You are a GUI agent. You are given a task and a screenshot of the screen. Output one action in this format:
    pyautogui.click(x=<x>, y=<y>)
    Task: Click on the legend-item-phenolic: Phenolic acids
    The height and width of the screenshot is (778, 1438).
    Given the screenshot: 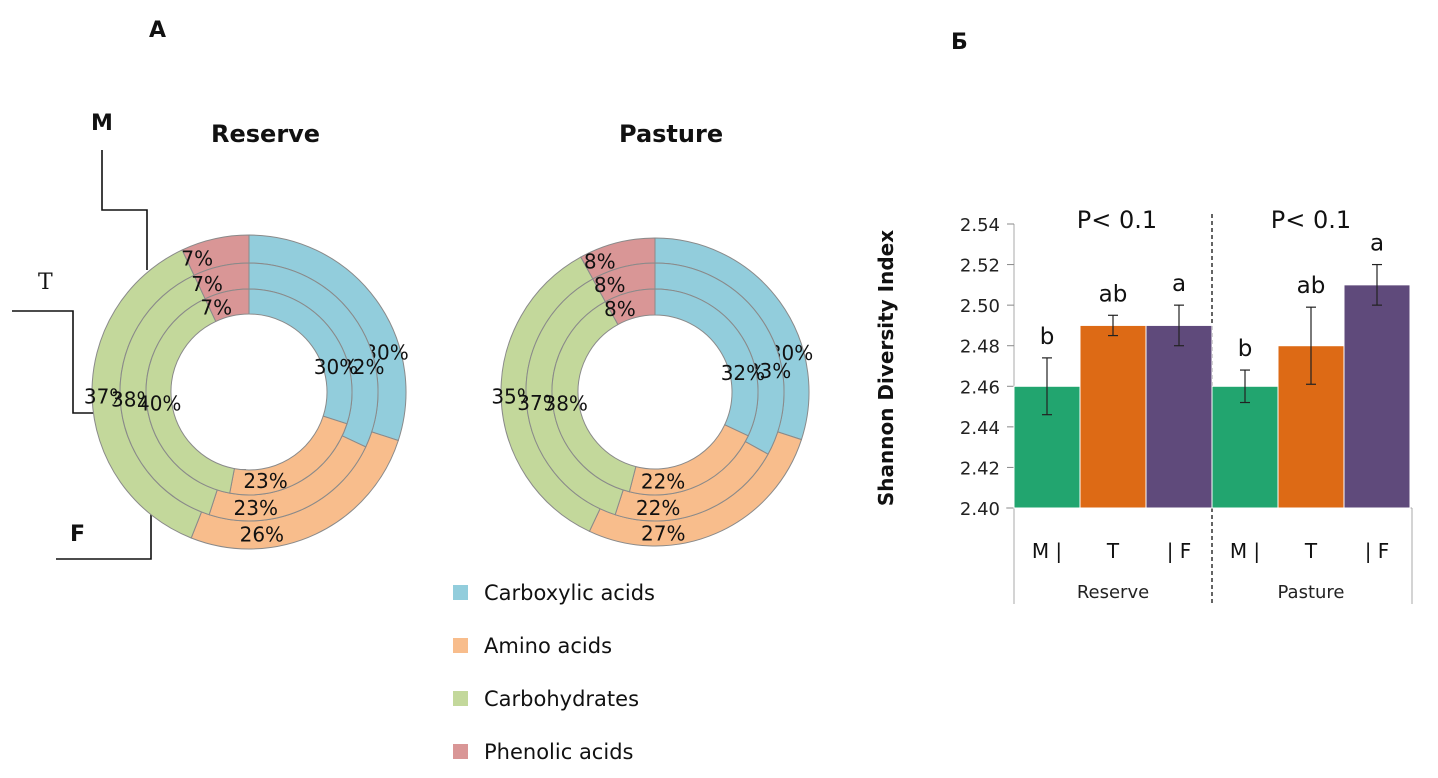 What is the action you would take?
    pyautogui.click(x=554, y=751)
    